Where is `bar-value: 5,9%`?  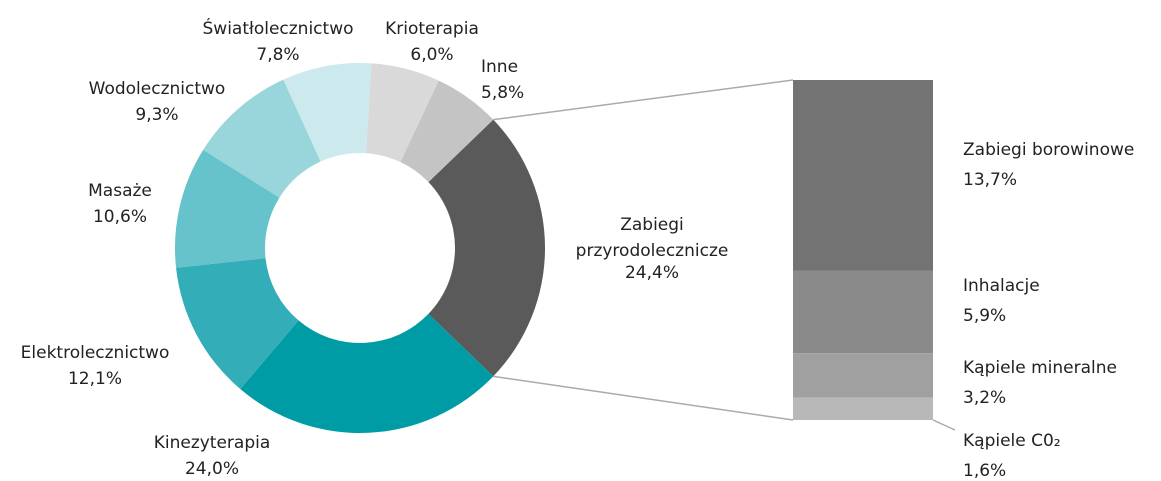 bar-value: 5,9% is located at coordinates (985, 315).